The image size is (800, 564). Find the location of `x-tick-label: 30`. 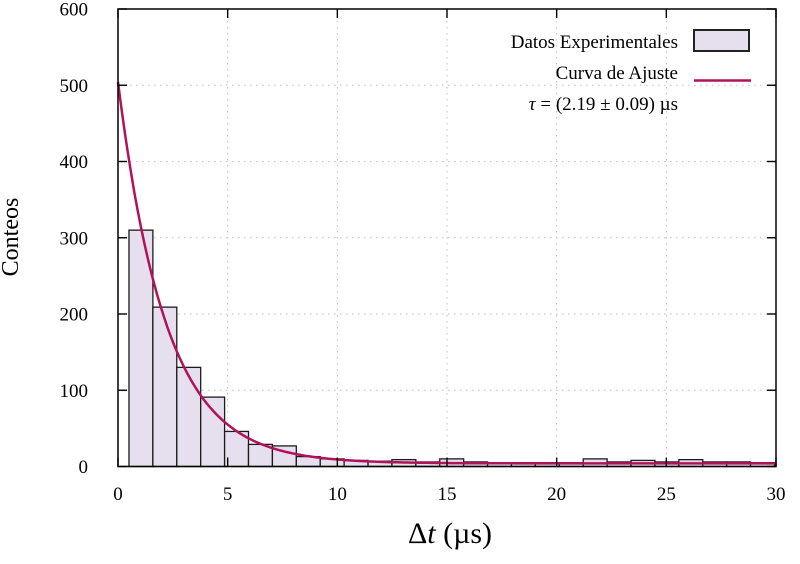

x-tick-label: 30 is located at coordinates (776, 494).